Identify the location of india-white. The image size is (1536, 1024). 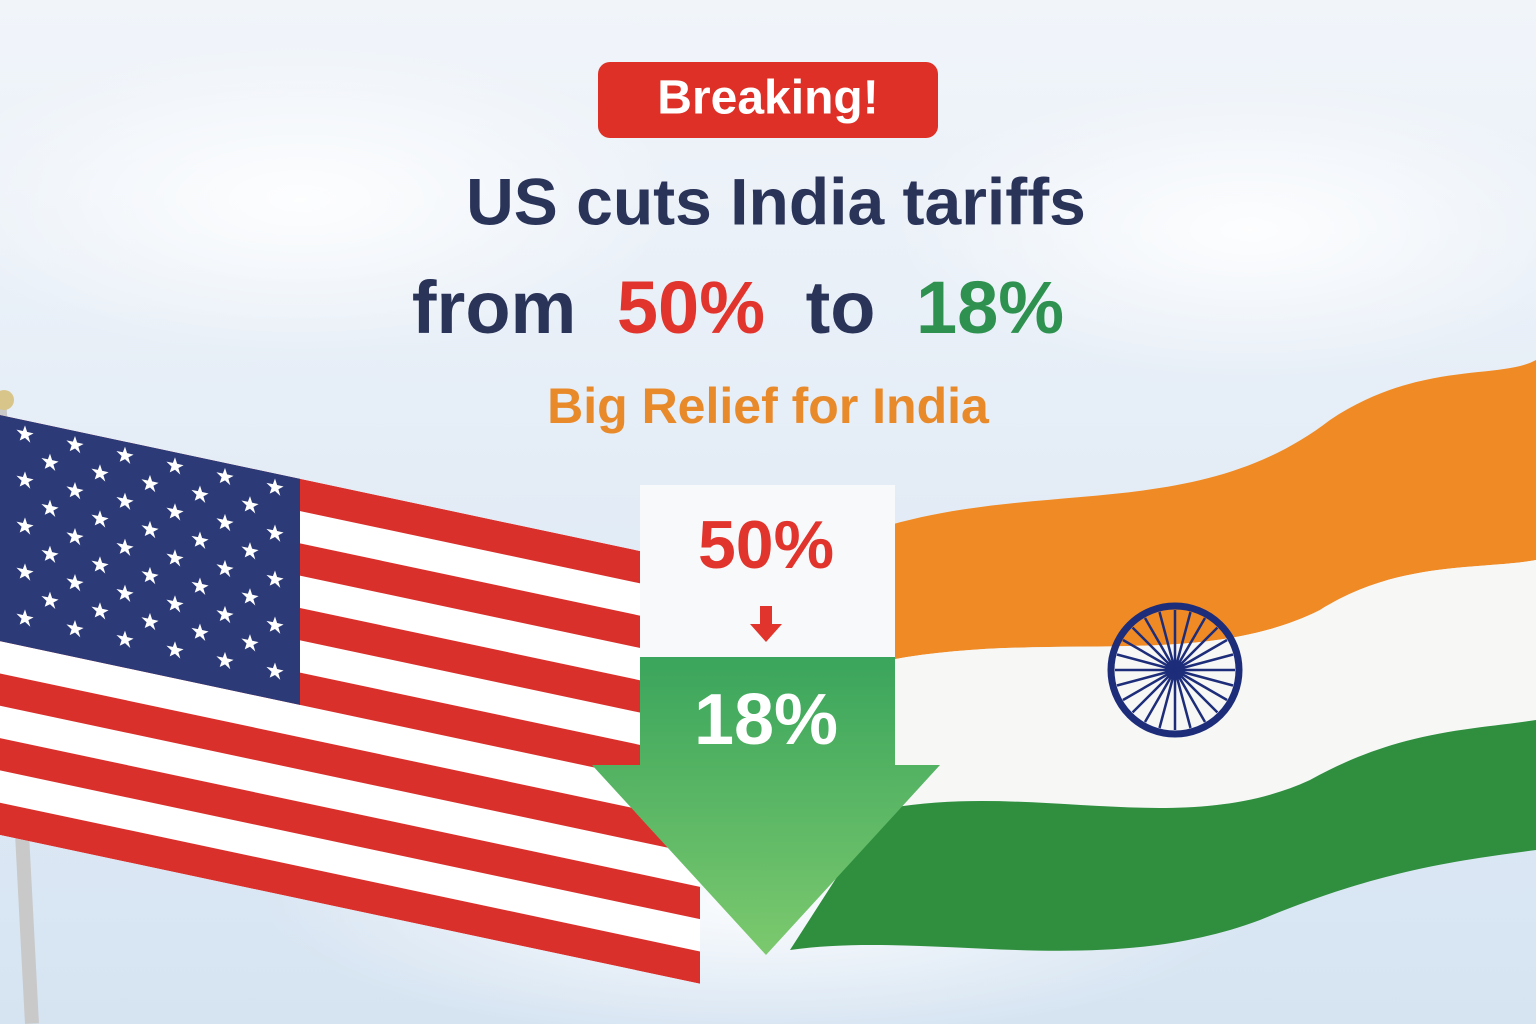
(1208, 685).